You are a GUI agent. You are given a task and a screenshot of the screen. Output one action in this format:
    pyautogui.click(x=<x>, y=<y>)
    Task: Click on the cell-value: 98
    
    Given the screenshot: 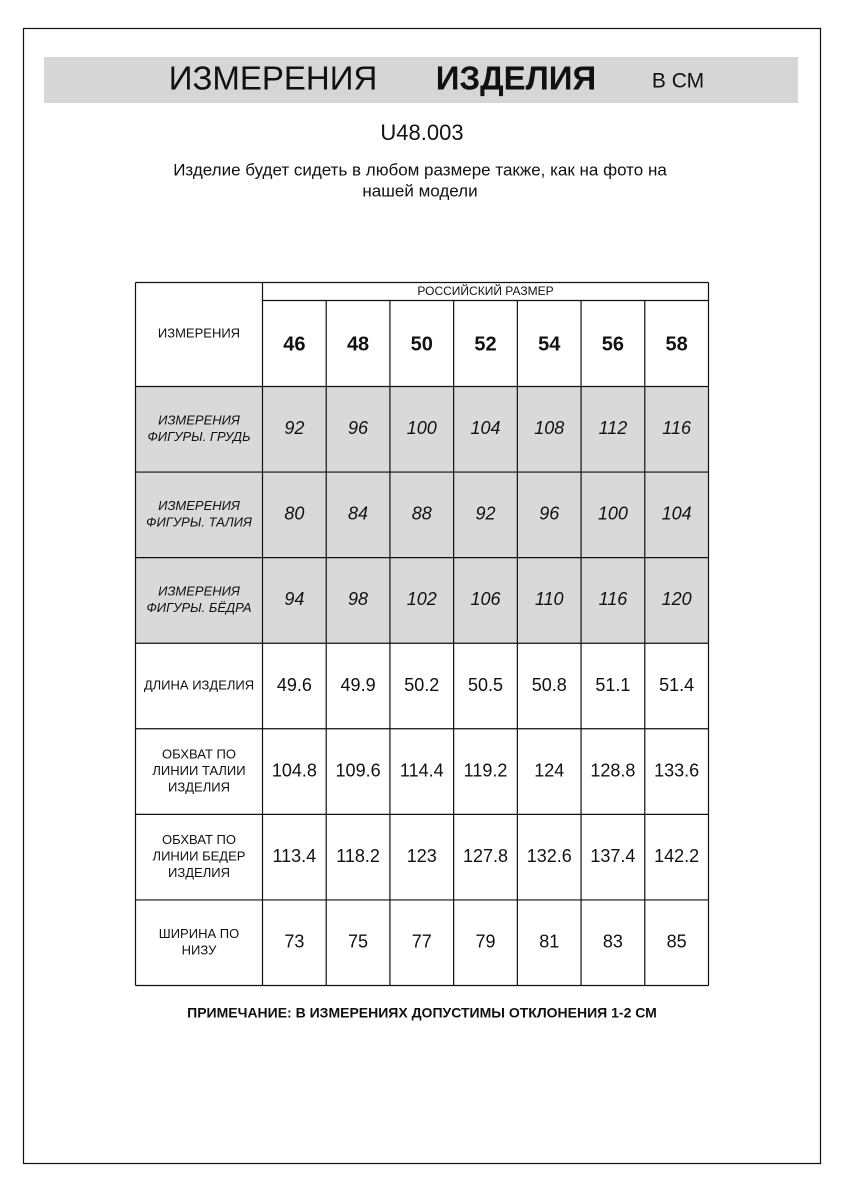 What is the action you would take?
    pyautogui.click(x=358, y=599)
    